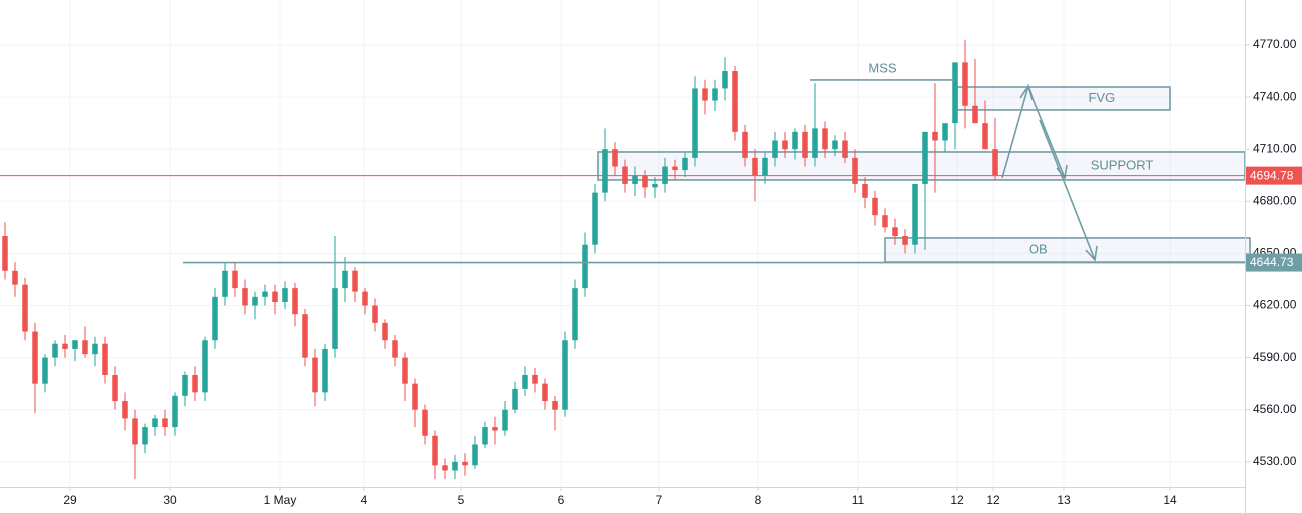 The image size is (1302, 513). What do you see at coordinates (1275, 461) in the screenshot?
I see `y-tick-label: 4530.00` at bounding box center [1275, 461].